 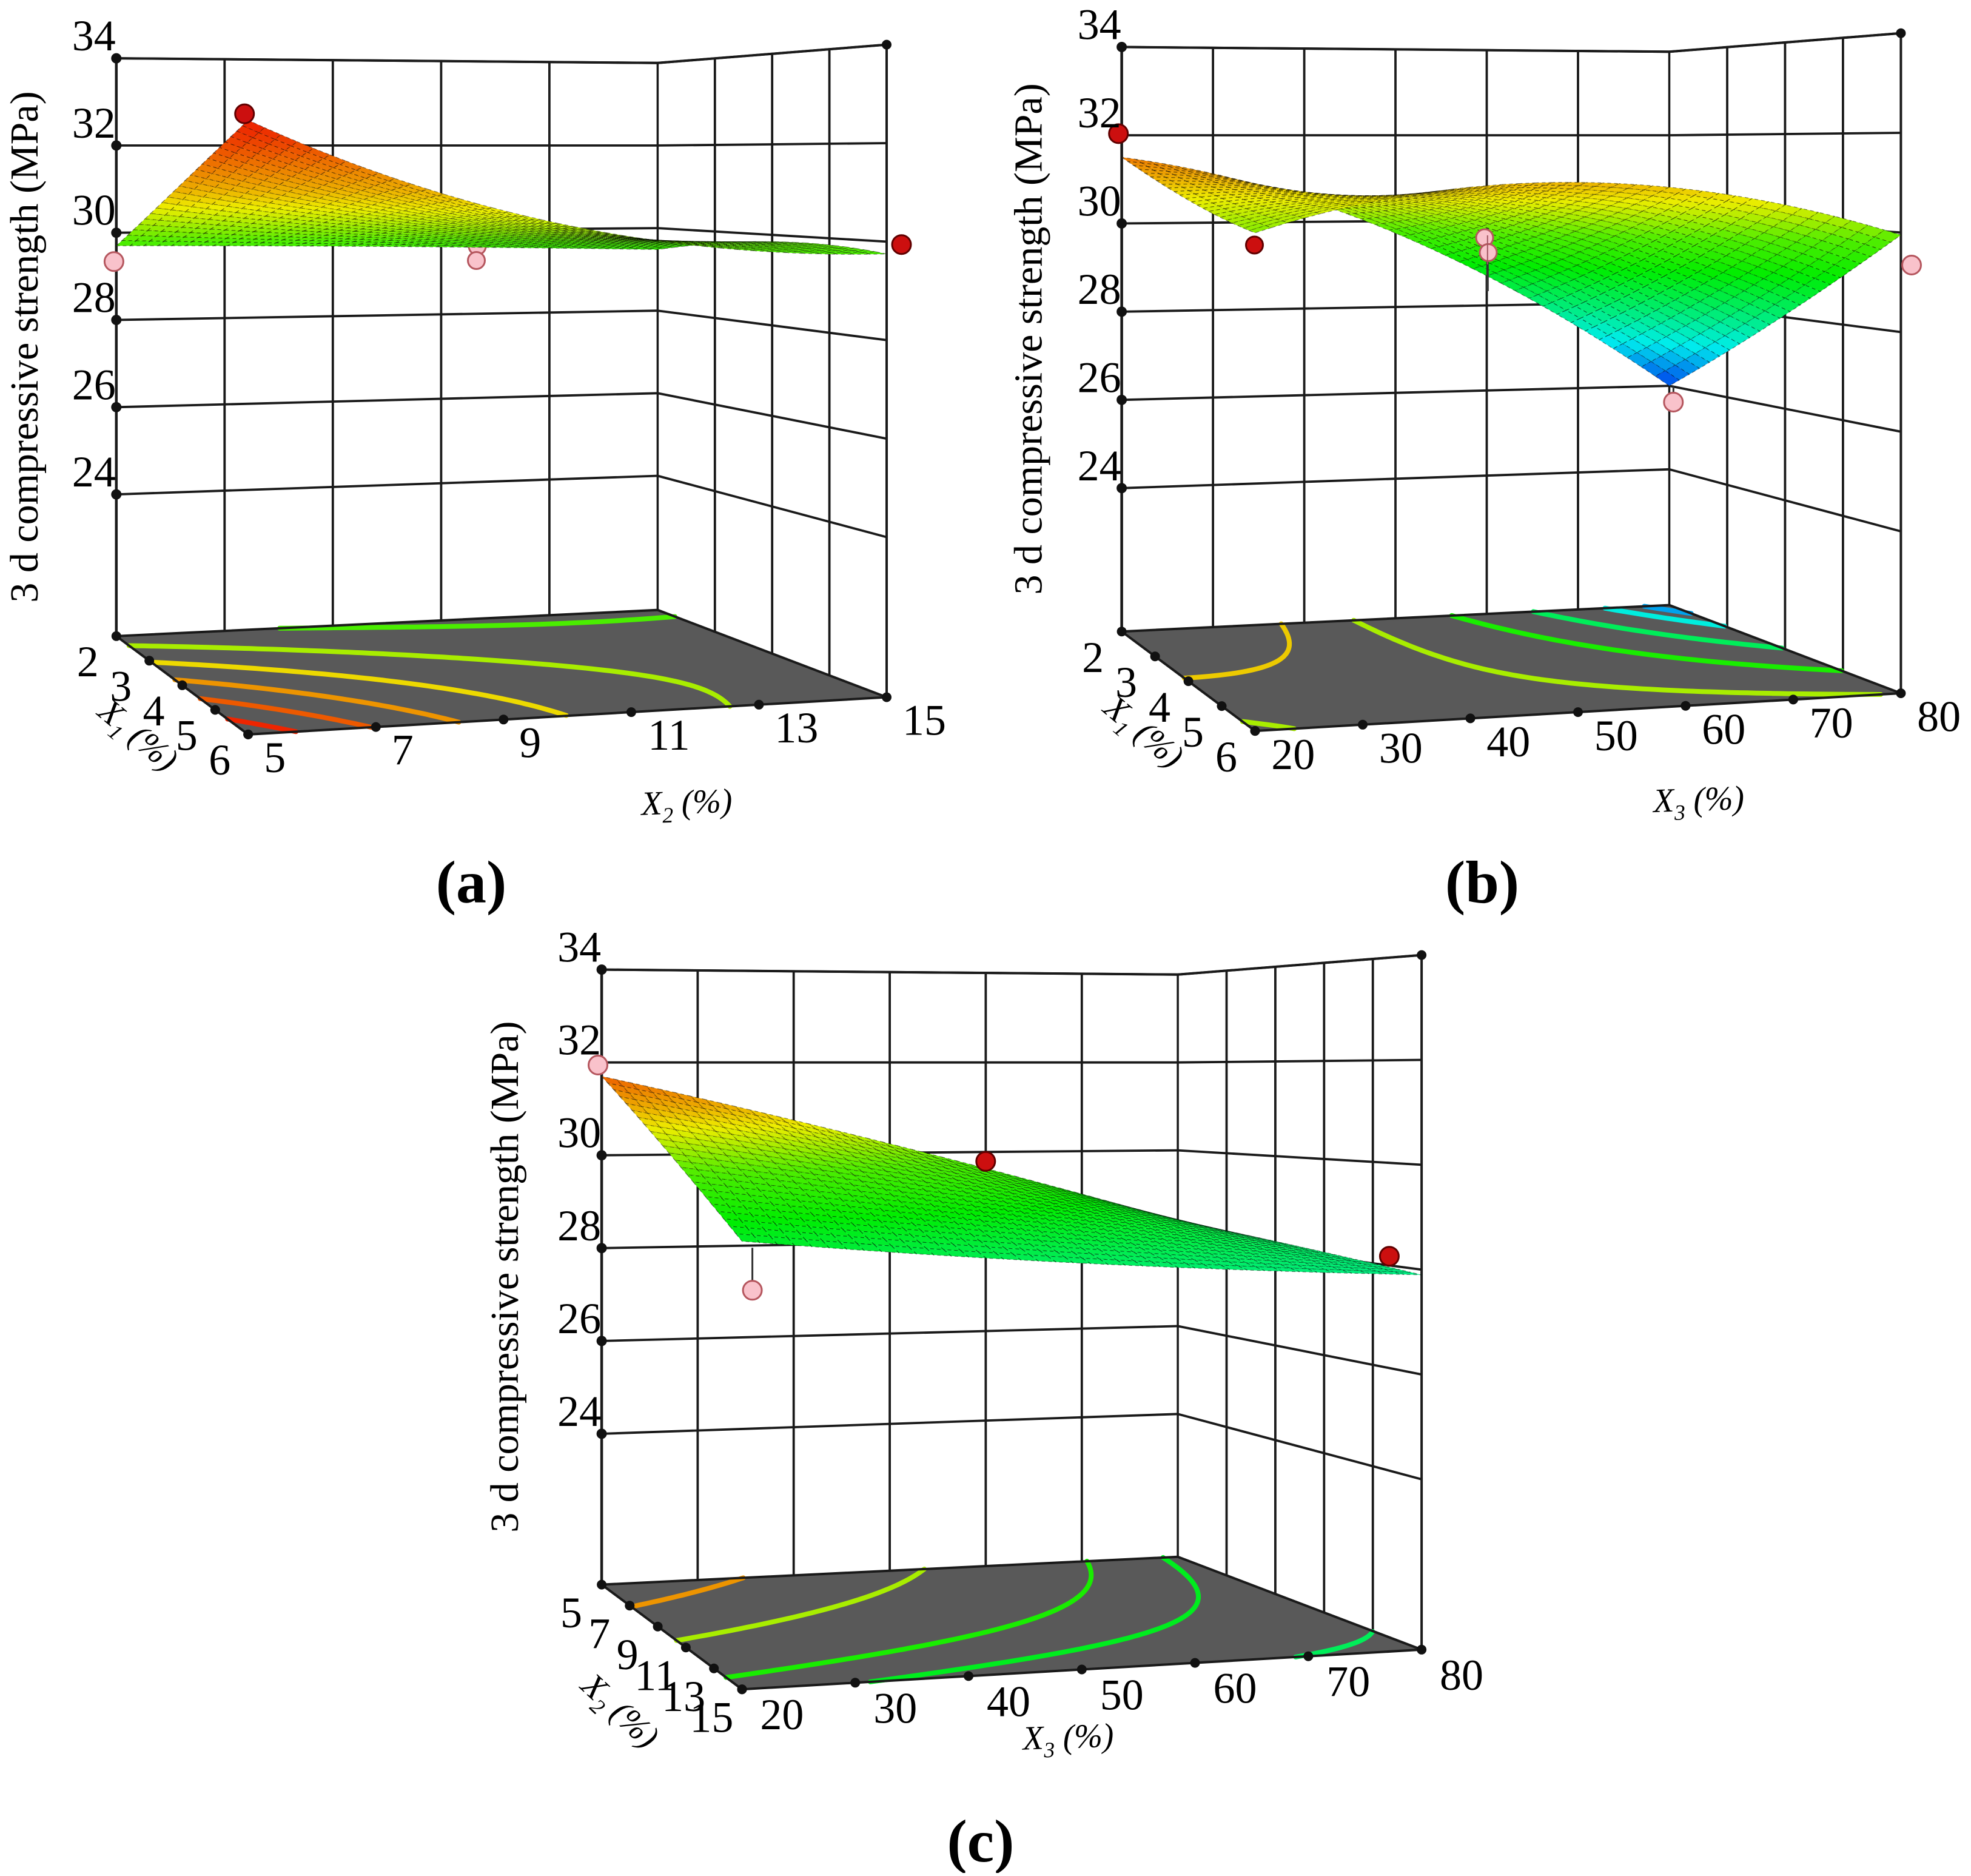 I want to click on svg-text: (a), so click(x=472, y=882).